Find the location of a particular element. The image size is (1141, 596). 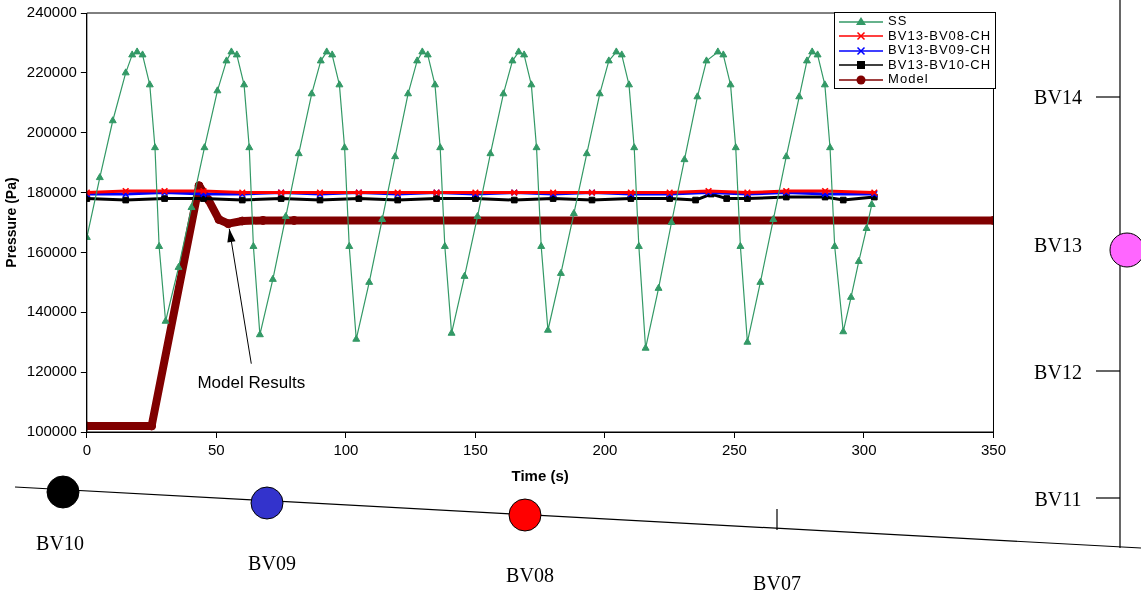

text: BV08 is located at coordinates (530, 575).